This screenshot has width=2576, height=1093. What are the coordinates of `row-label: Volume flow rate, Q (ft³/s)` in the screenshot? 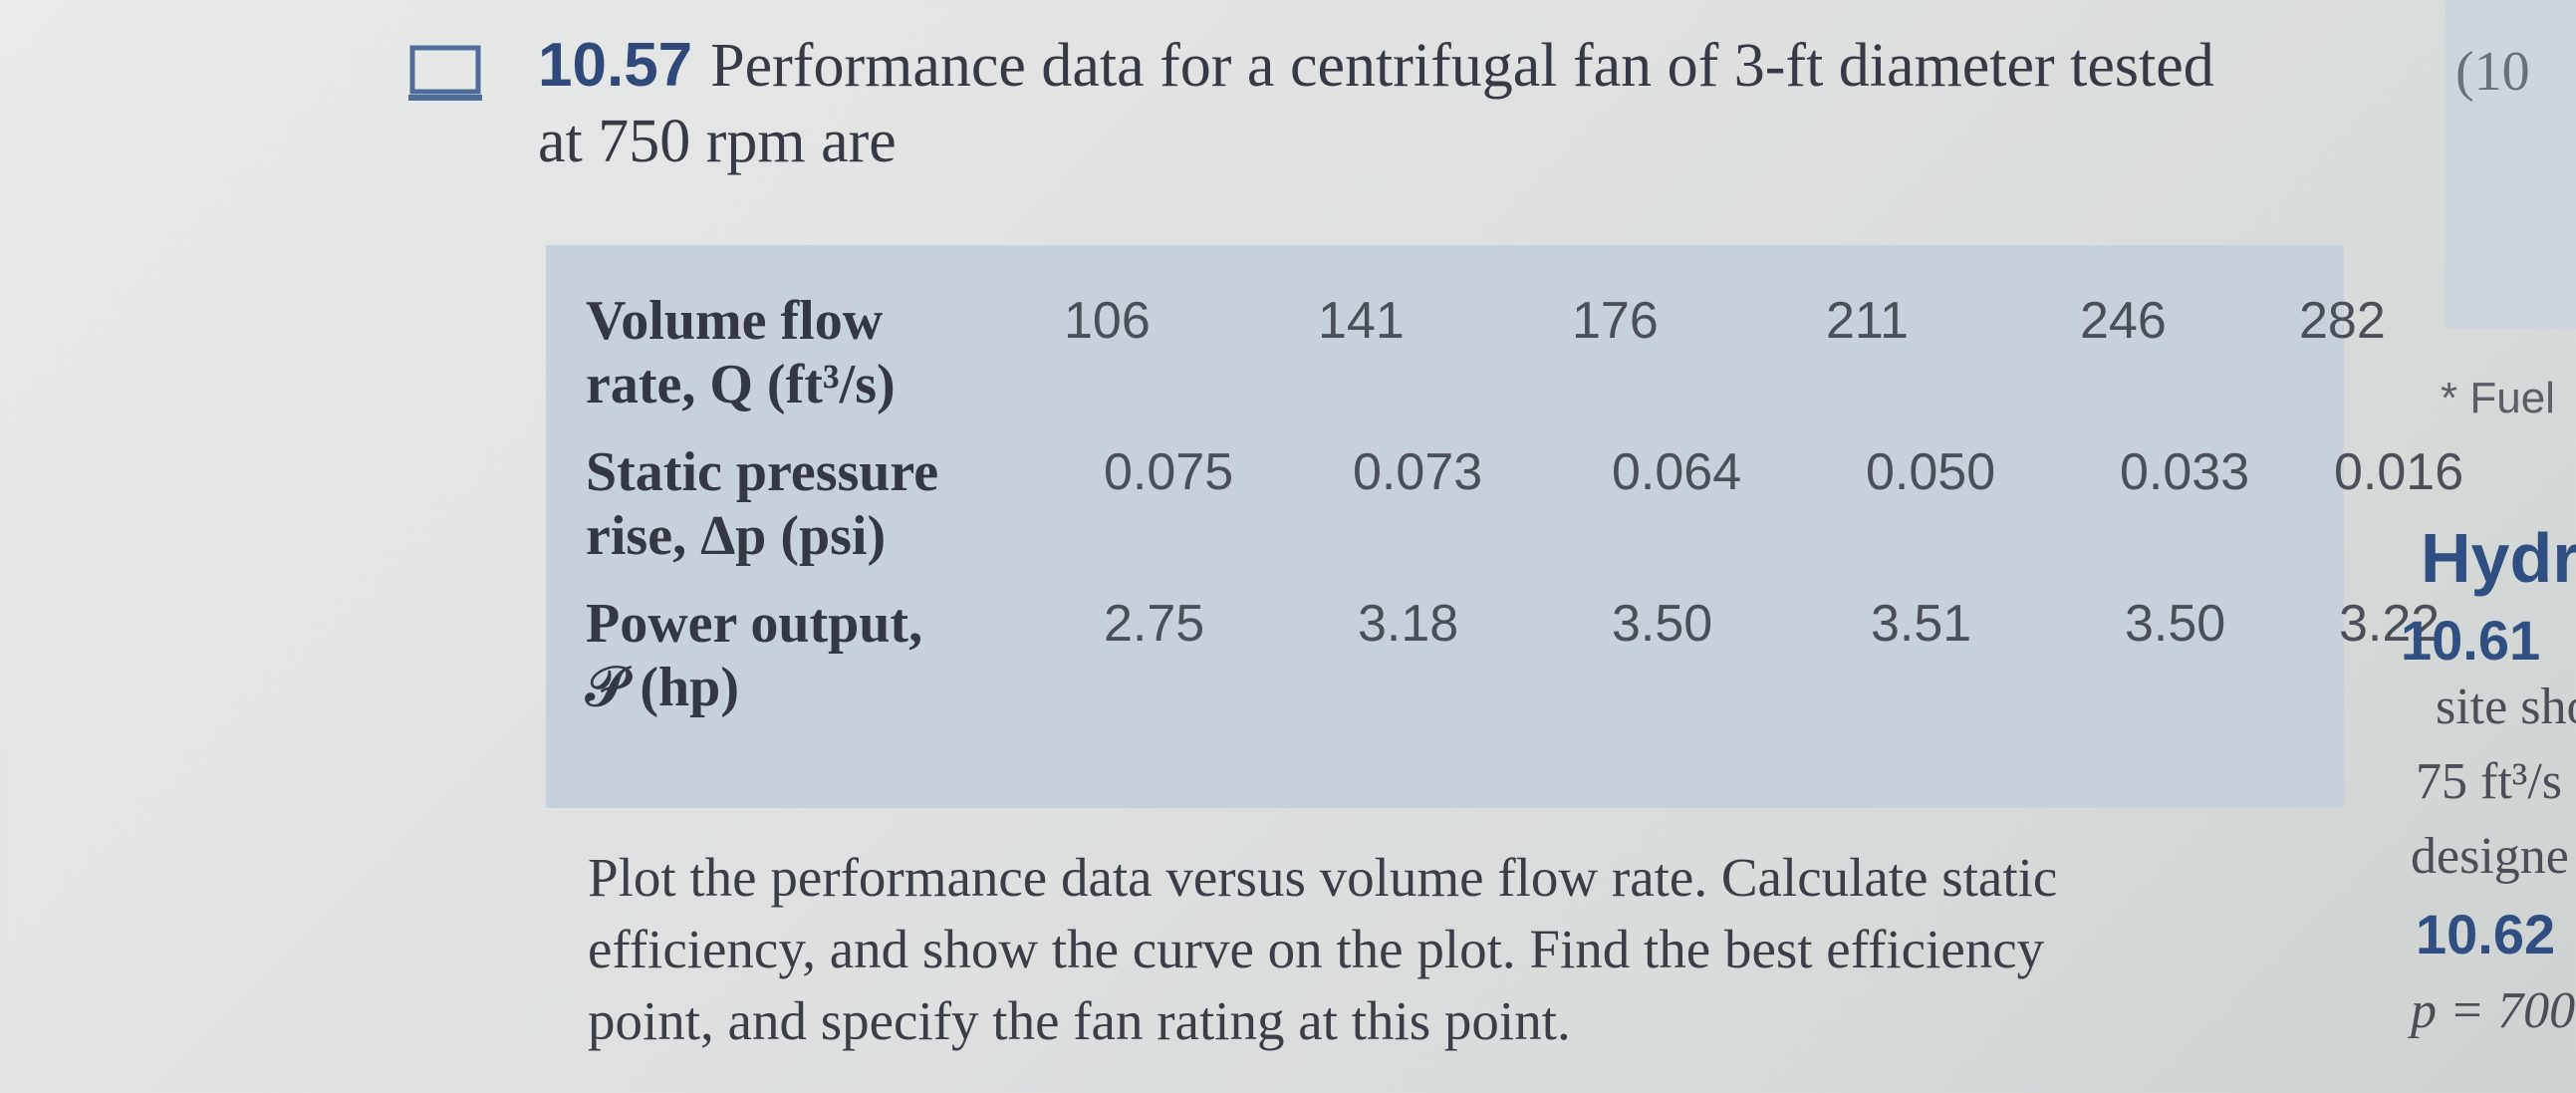 It's located at (815, 352).